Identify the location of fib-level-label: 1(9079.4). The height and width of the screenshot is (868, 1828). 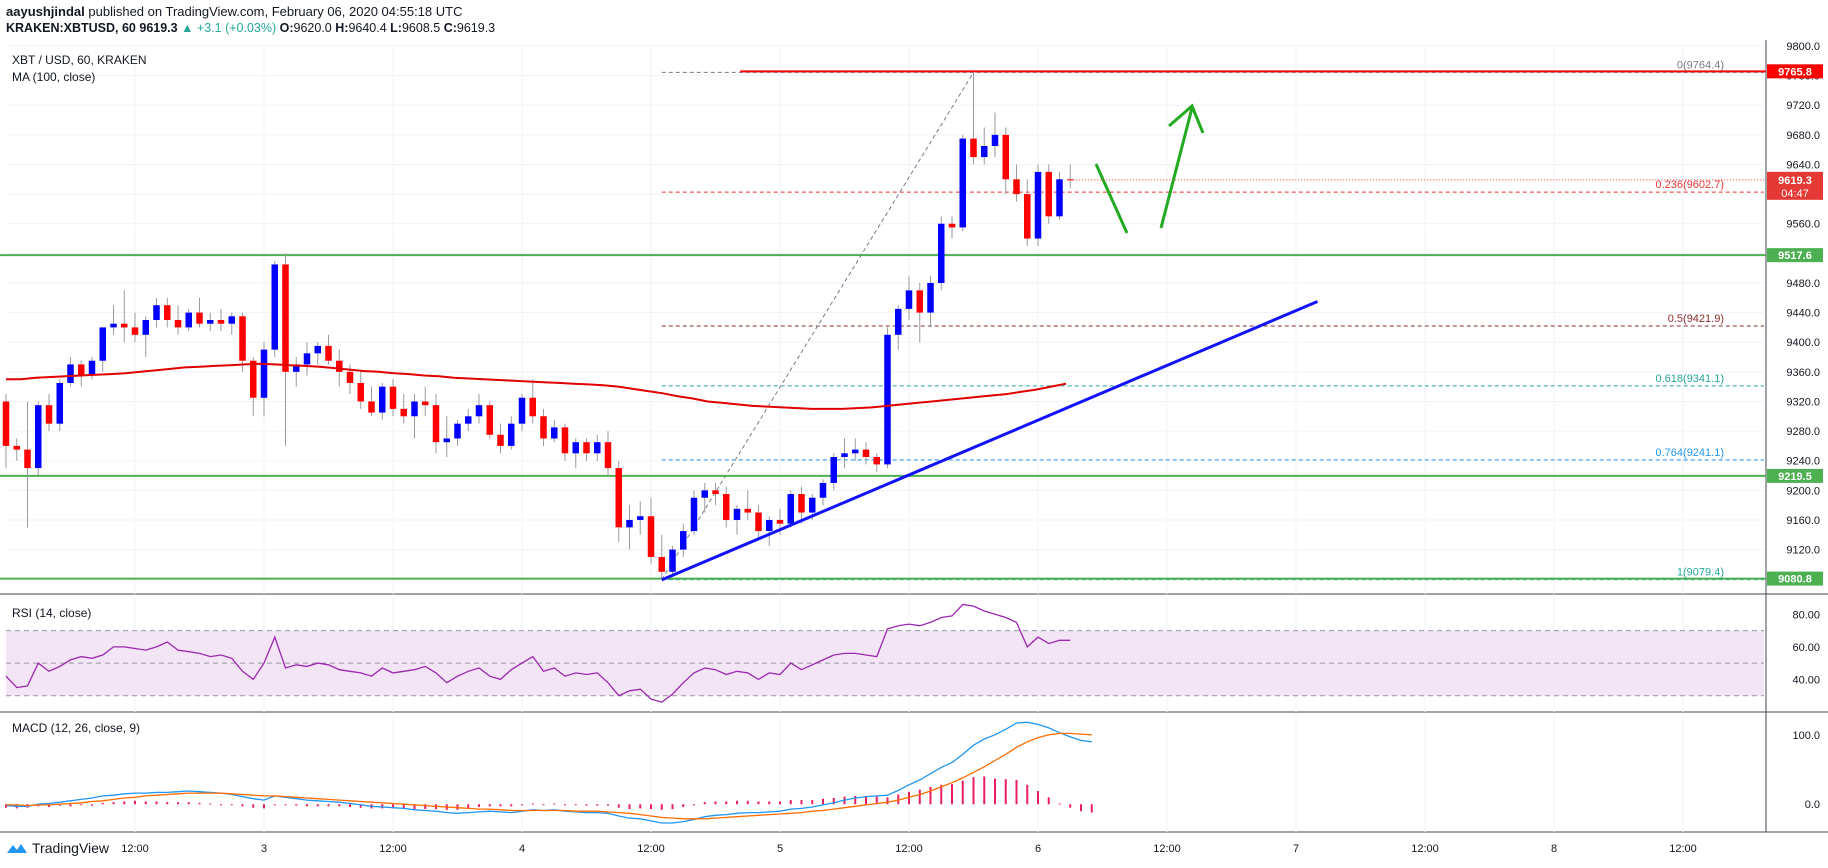
(1700, 573).